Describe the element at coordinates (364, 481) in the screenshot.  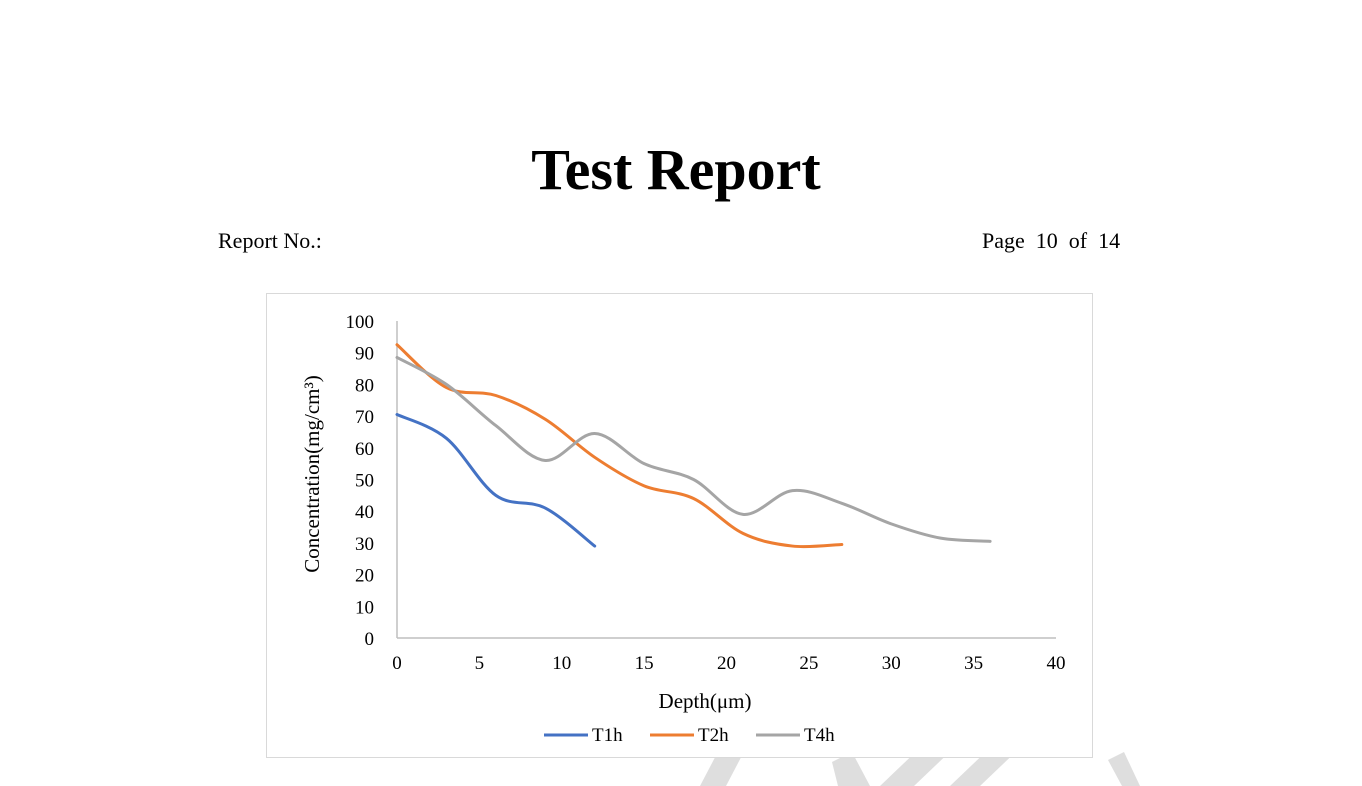
I see `y-tick-label: 50` at that location.